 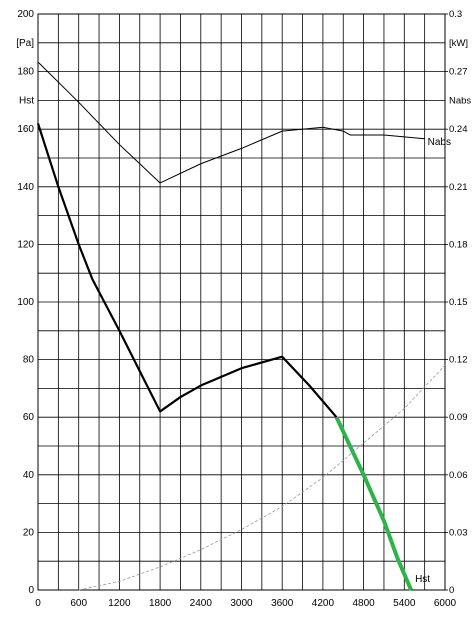 I want to click on x-tick-label: 600, so click(x=78, y=603).